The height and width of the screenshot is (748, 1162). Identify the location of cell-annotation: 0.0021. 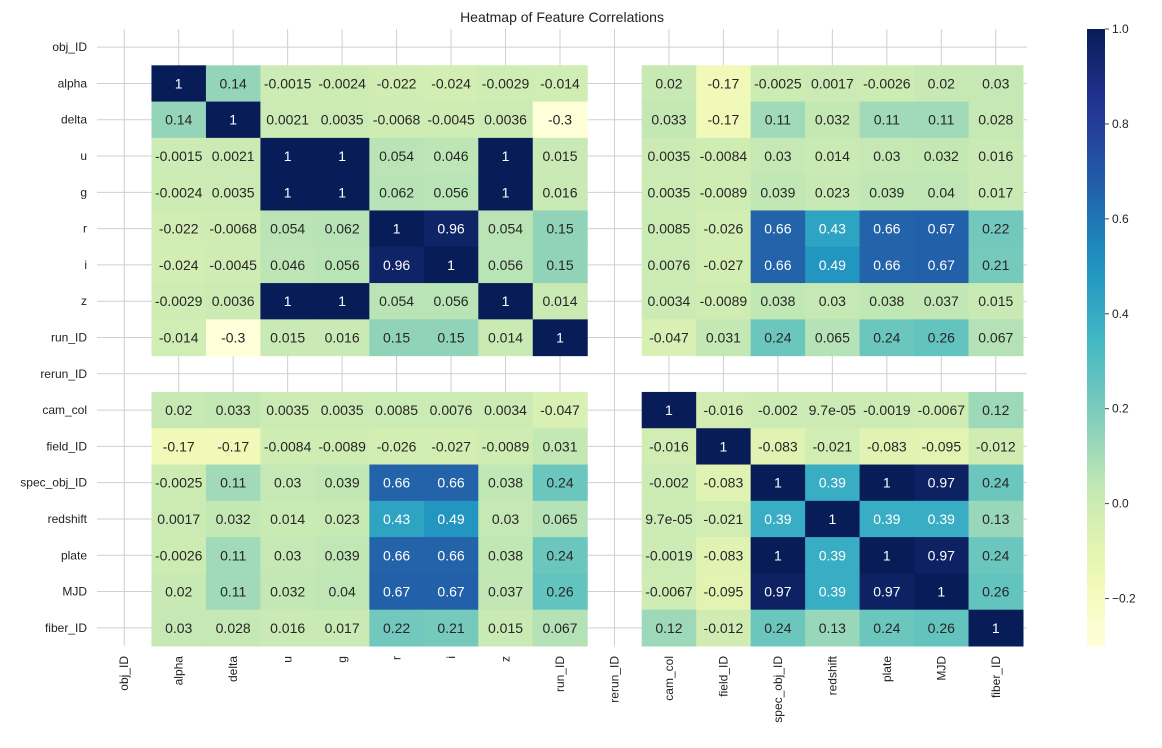
(287, 120).